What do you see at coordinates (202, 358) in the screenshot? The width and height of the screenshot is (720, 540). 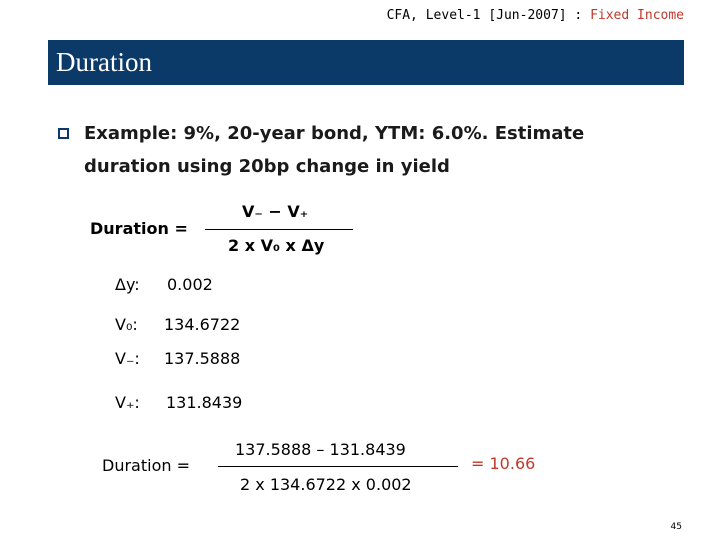 I see `variable-value: 137.5888` at bounding box center [202, 358].